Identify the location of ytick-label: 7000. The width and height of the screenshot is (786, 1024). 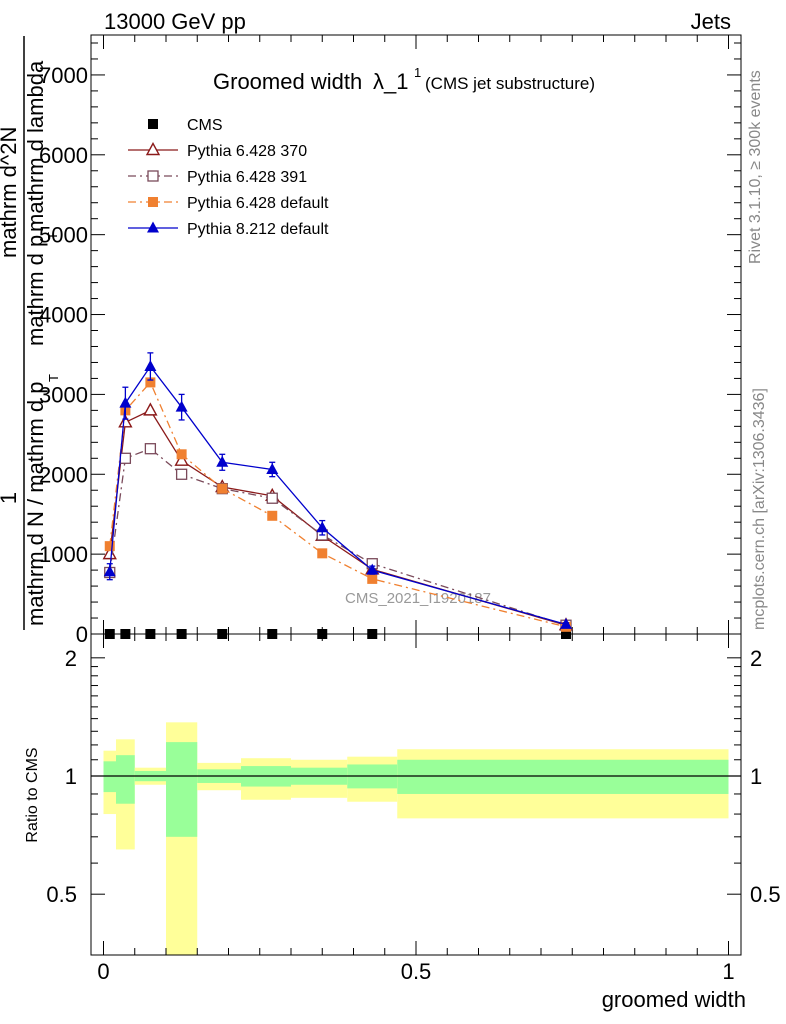
(63, 75).